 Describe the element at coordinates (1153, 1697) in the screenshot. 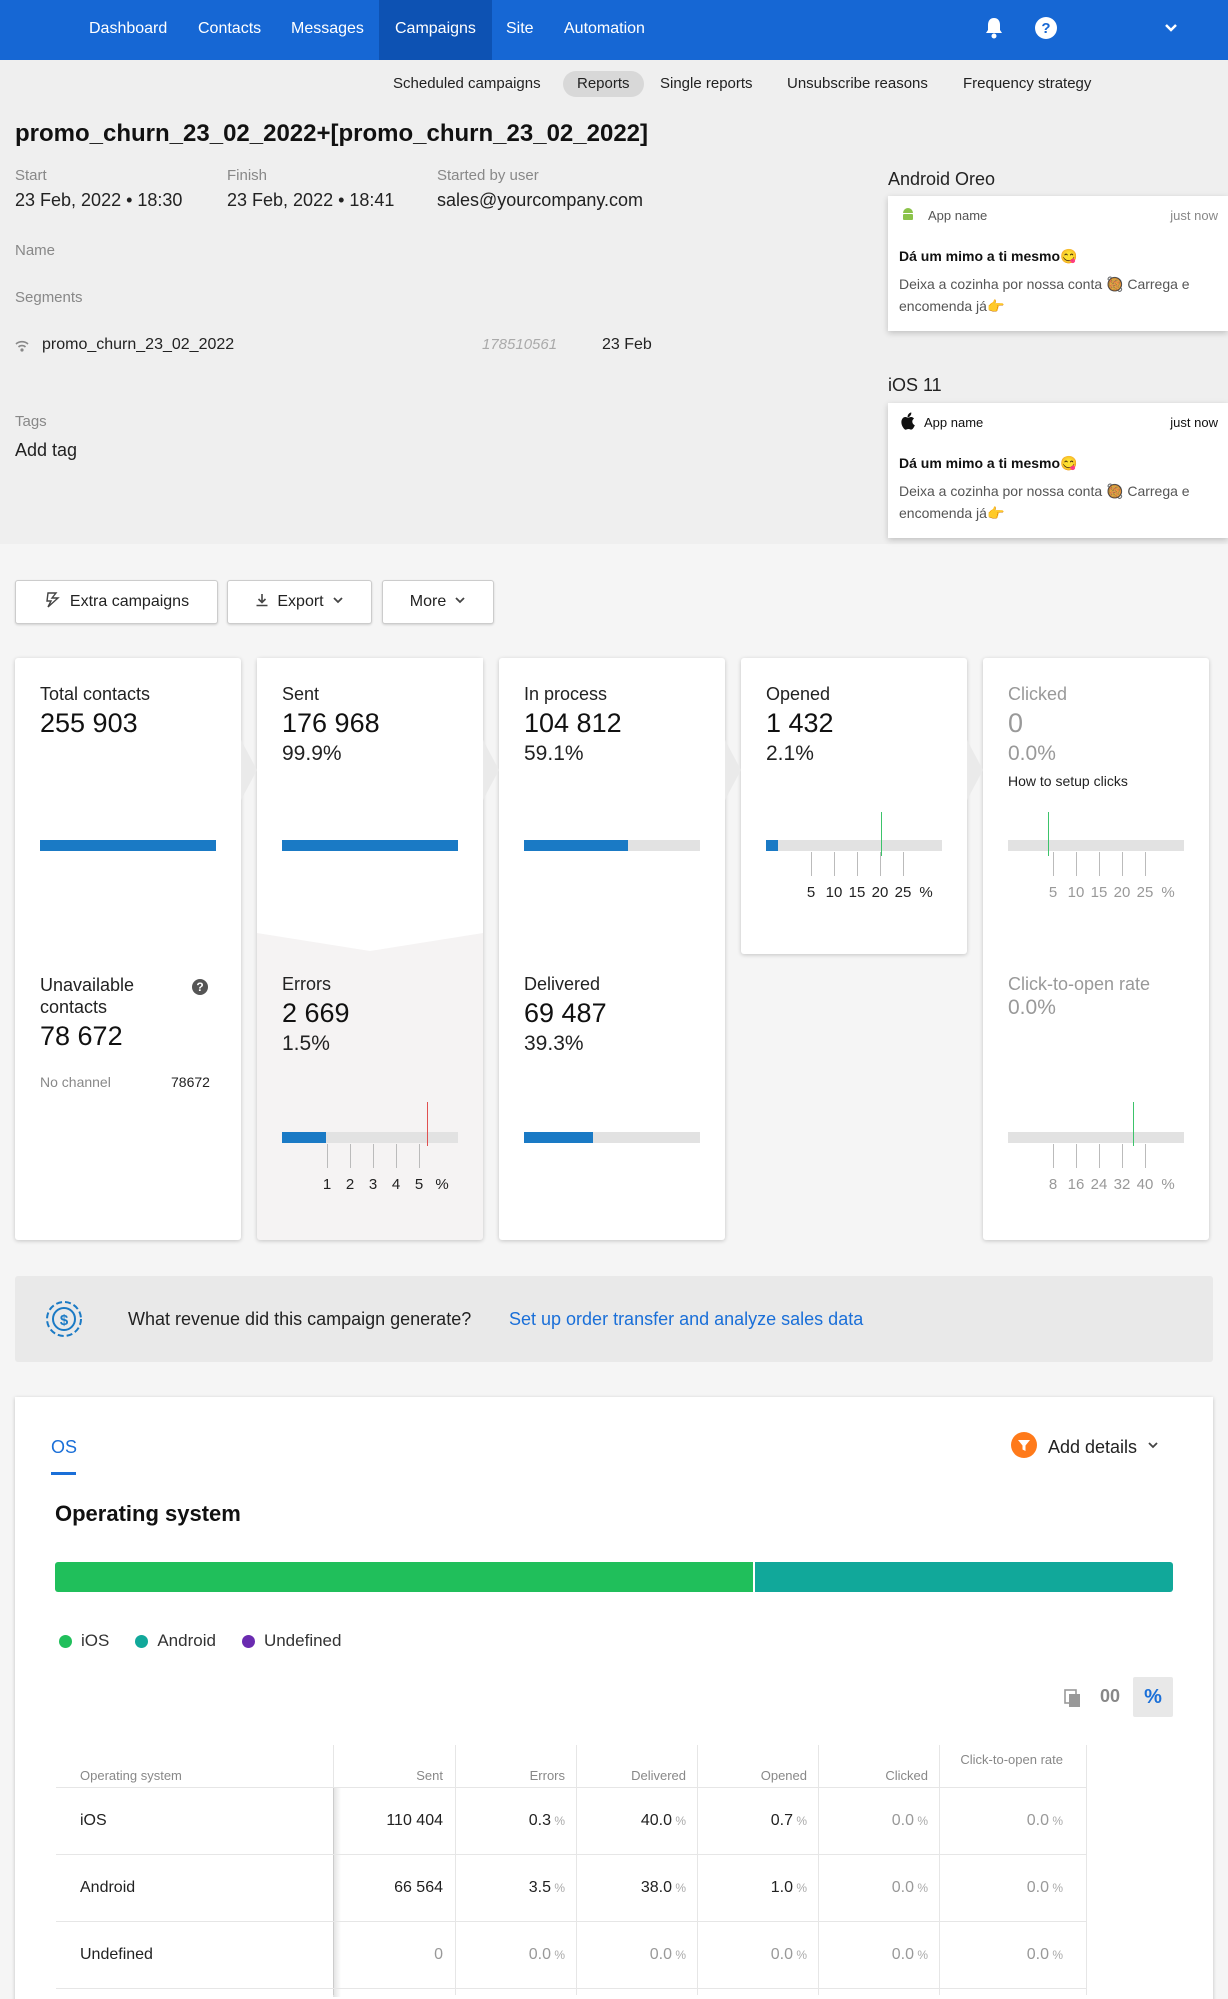

I see `percent-toggle: %` at that location.